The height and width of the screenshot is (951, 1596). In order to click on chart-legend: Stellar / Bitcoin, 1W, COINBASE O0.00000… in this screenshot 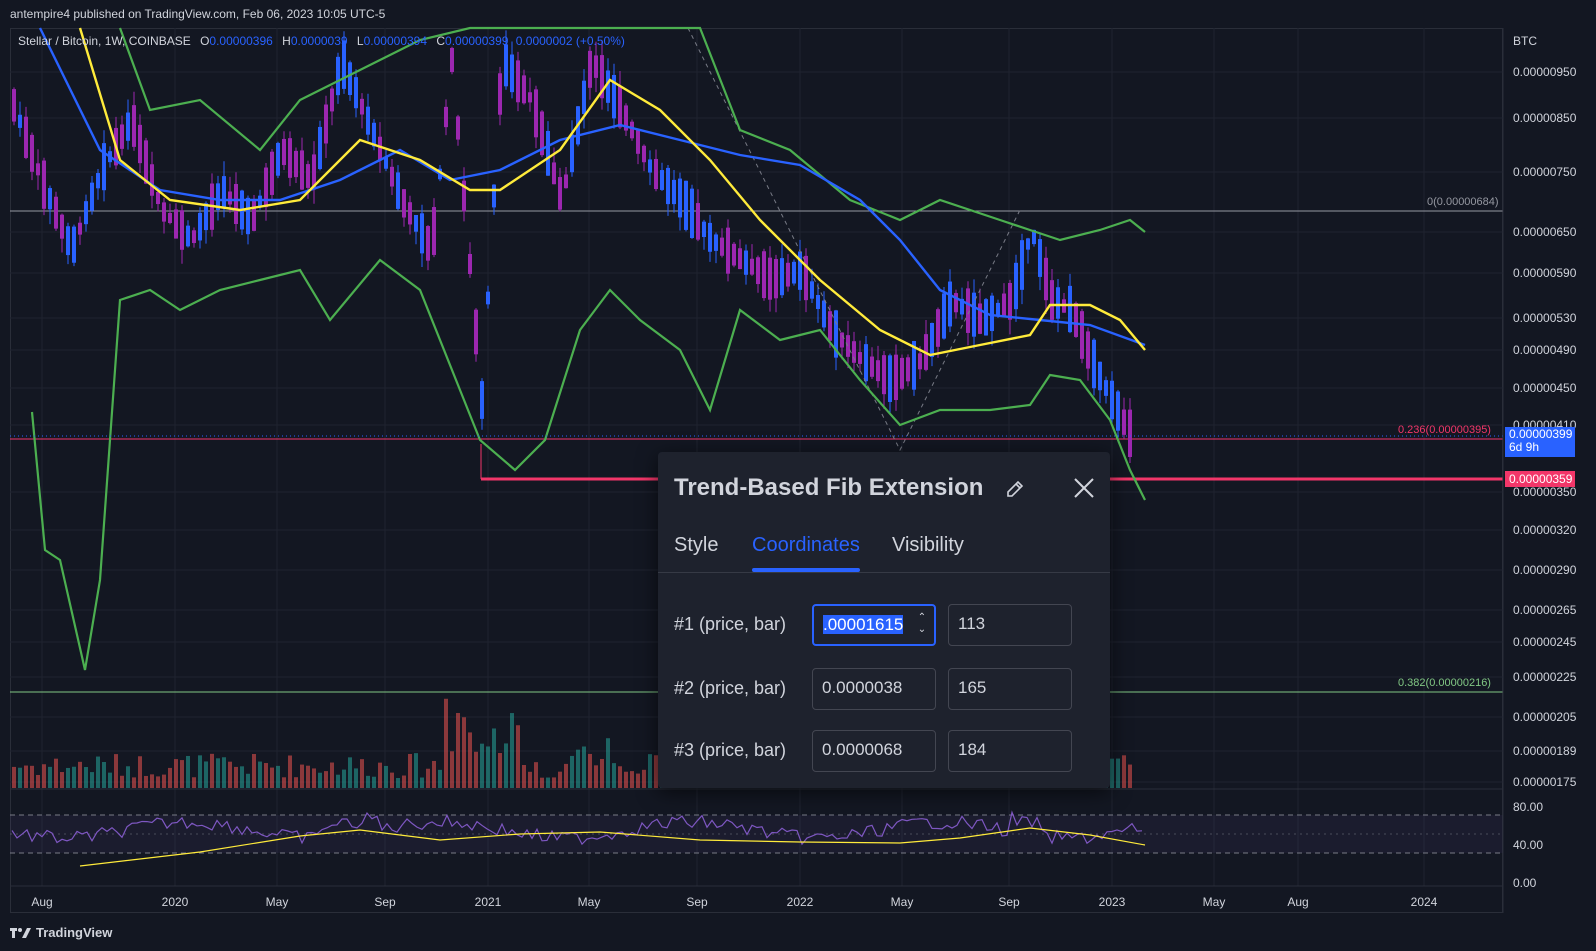, I will do `click(321, 41)`.